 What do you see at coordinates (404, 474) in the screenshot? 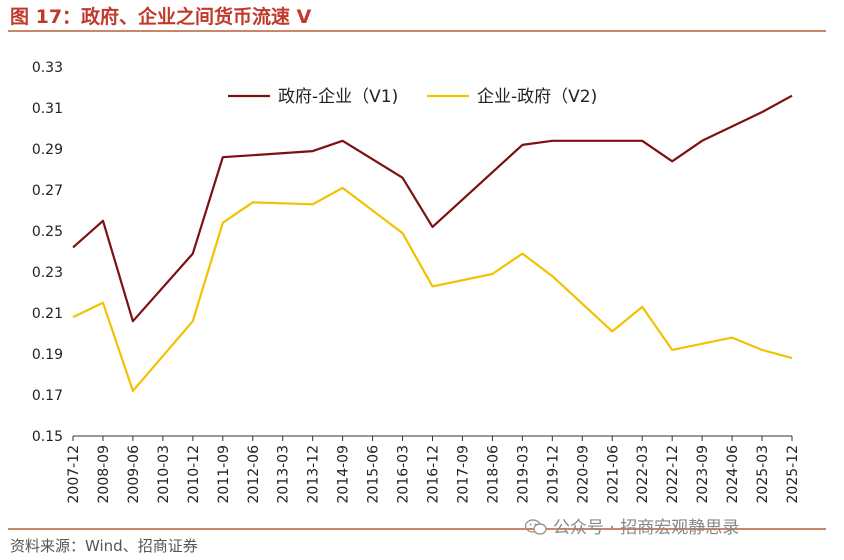
I see `x-tick-label: 2016-03` at bounding box center [404, 474].